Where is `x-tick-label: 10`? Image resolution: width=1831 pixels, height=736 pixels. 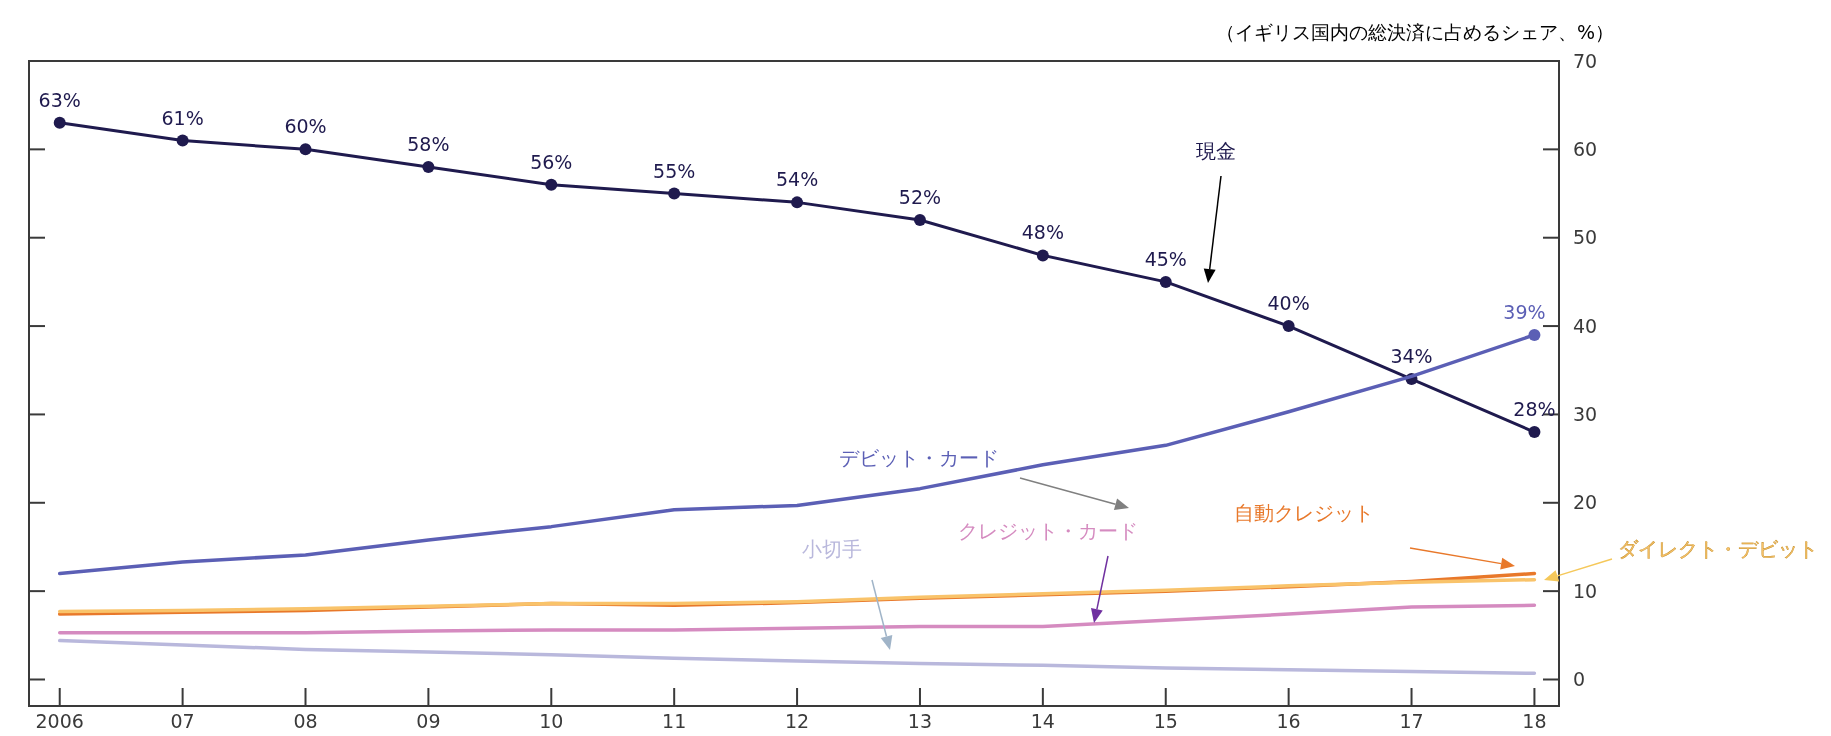 x-tick-label: 10 is located at coordinates (551, 721).